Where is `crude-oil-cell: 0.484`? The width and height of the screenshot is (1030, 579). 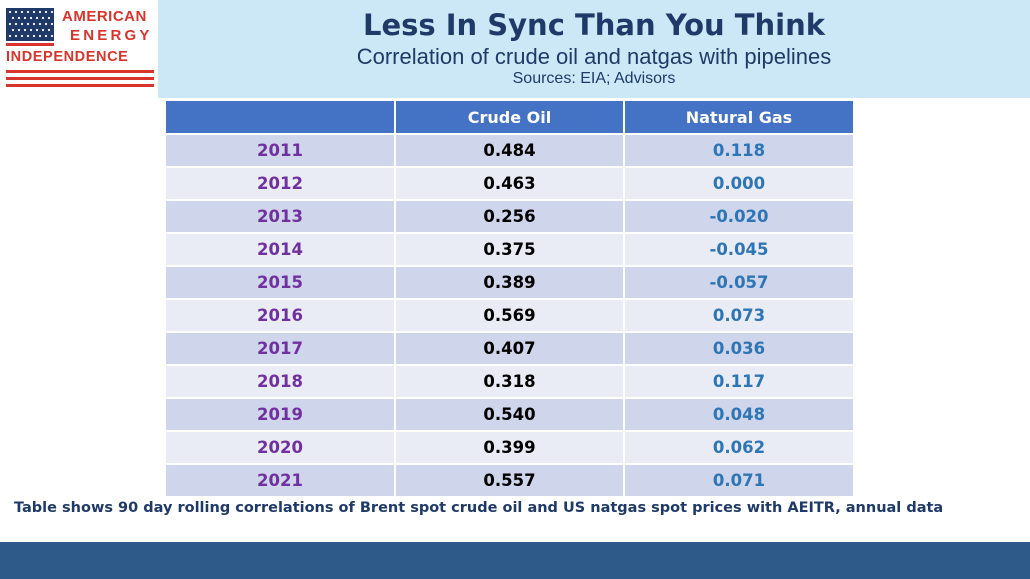
crude-oil-cell: 0.484 is located at coordinates (509, 150).